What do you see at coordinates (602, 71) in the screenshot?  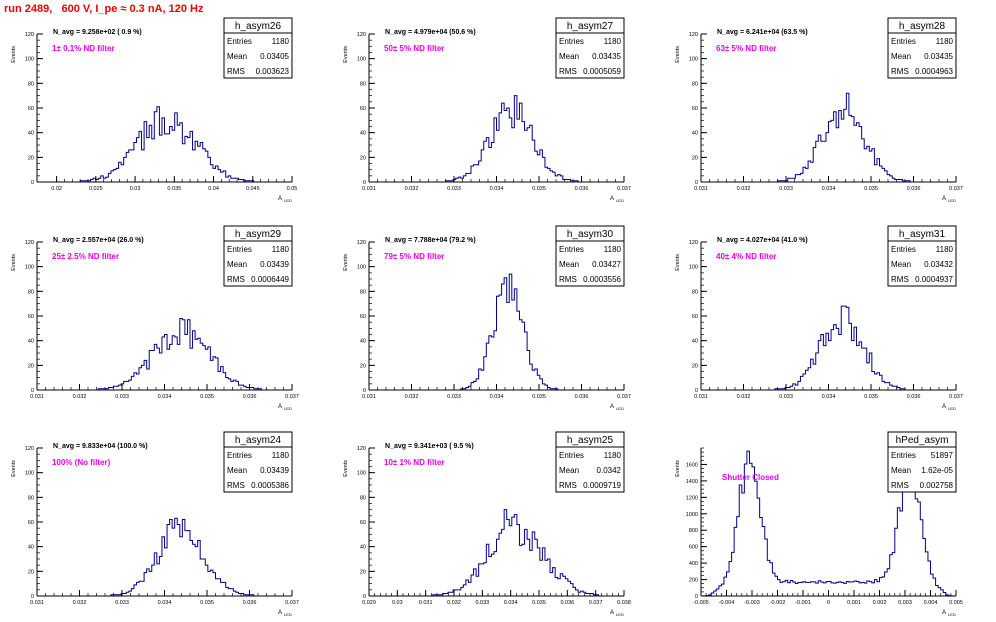 I see `stats-value: 0.0005059` at bounding box center [602, 71].